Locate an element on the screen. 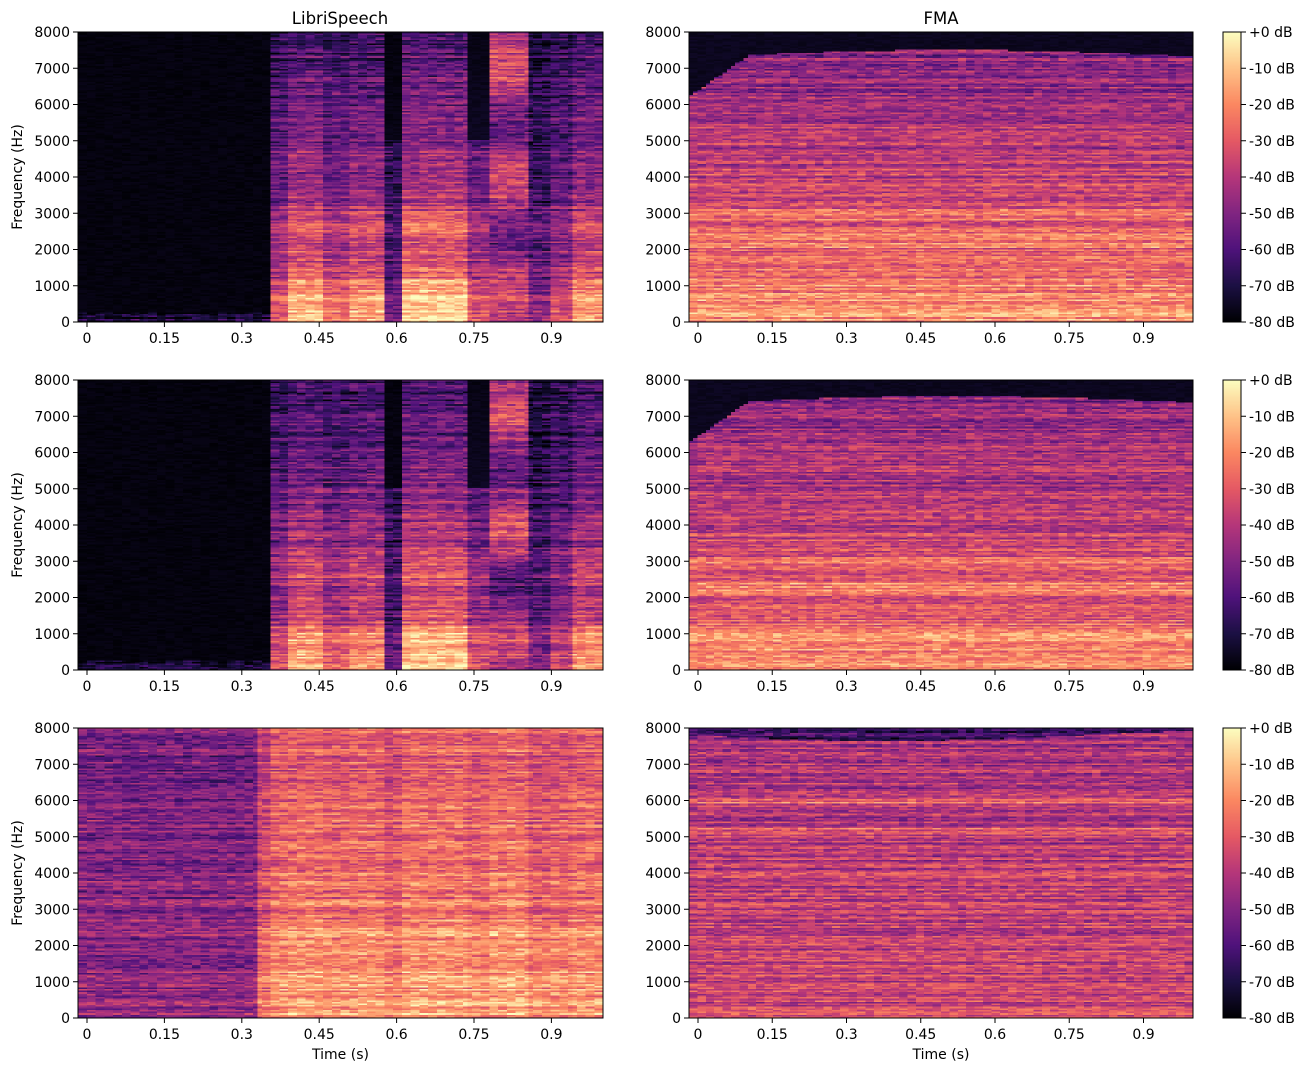 Image resolution: width=1308 pixels, height=1074 pixels. colorbar-tick-label: +0 dB is located at coordinates (1271, 381).